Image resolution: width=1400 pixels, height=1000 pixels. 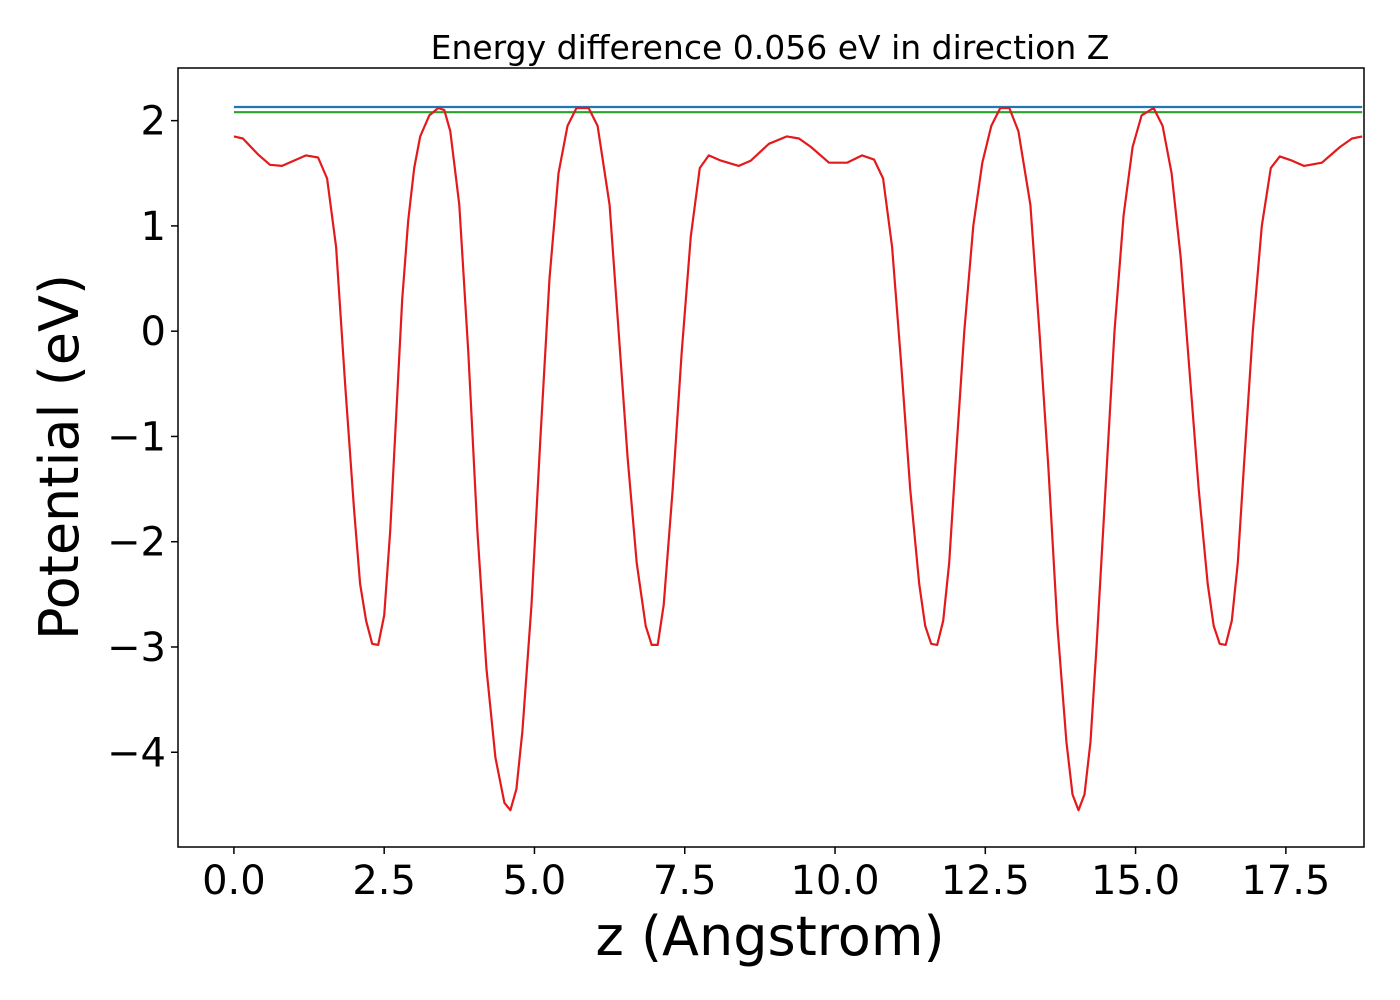 What do you see at coordinates (136, 543) in the screenshot?
I see `y-tick-label: −2` at bounding box center [136, 543].